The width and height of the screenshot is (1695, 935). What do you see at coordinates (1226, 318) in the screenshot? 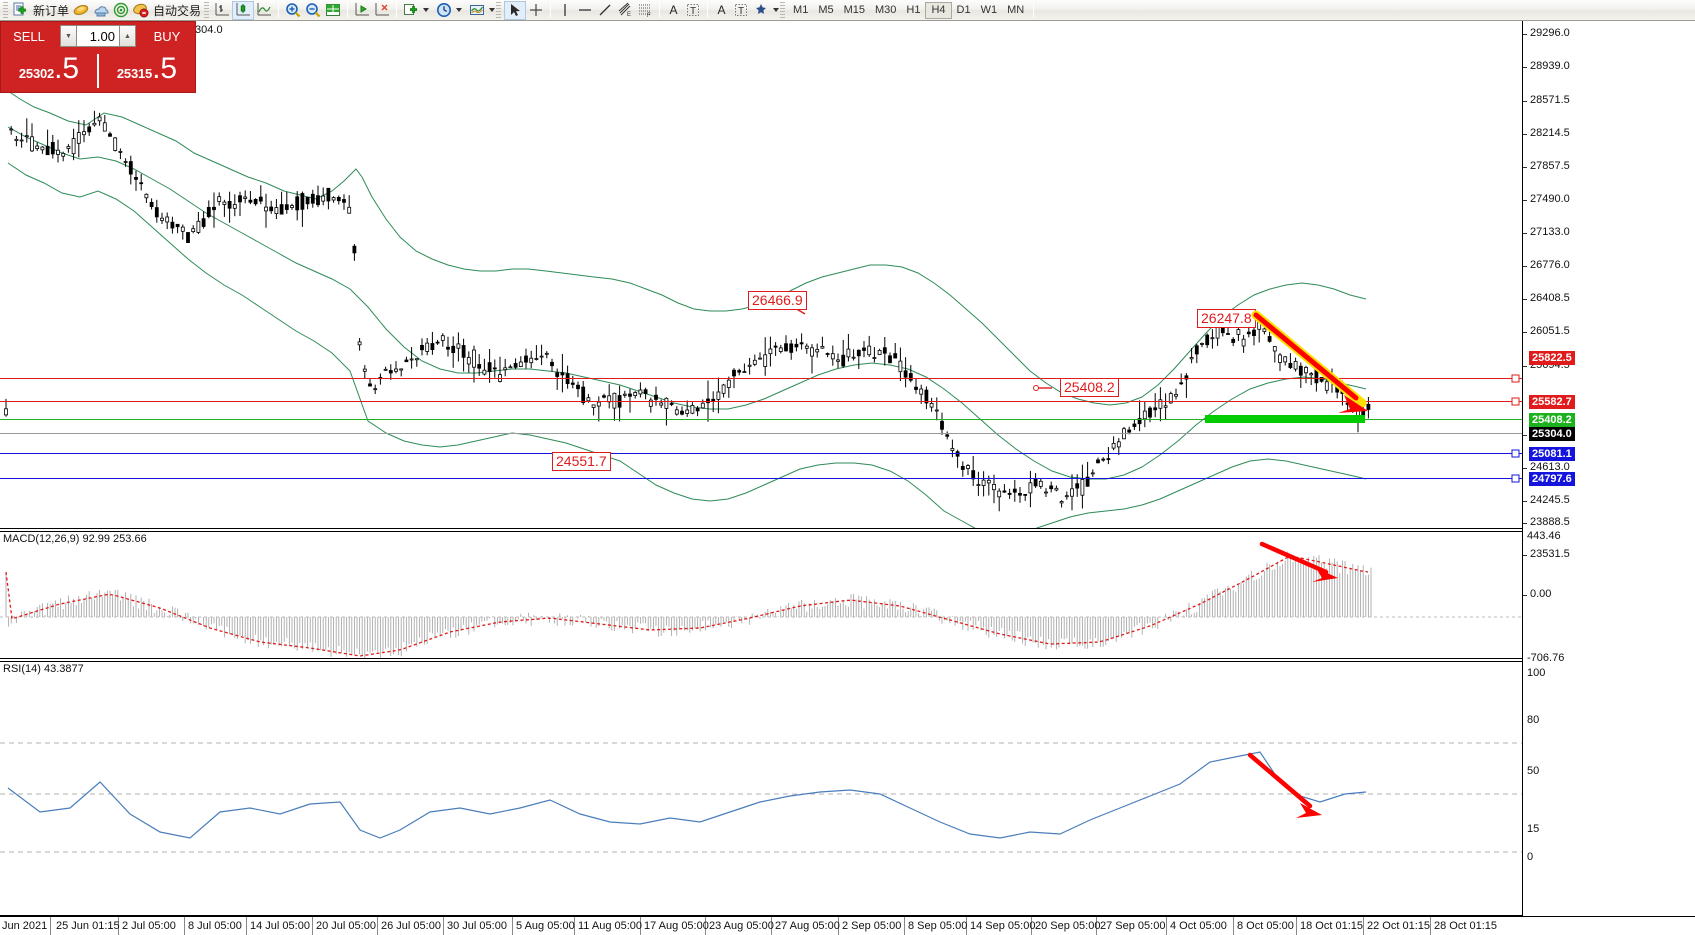
I see `annotation-26247: 26247.8` at bounding box center [1226, 318].